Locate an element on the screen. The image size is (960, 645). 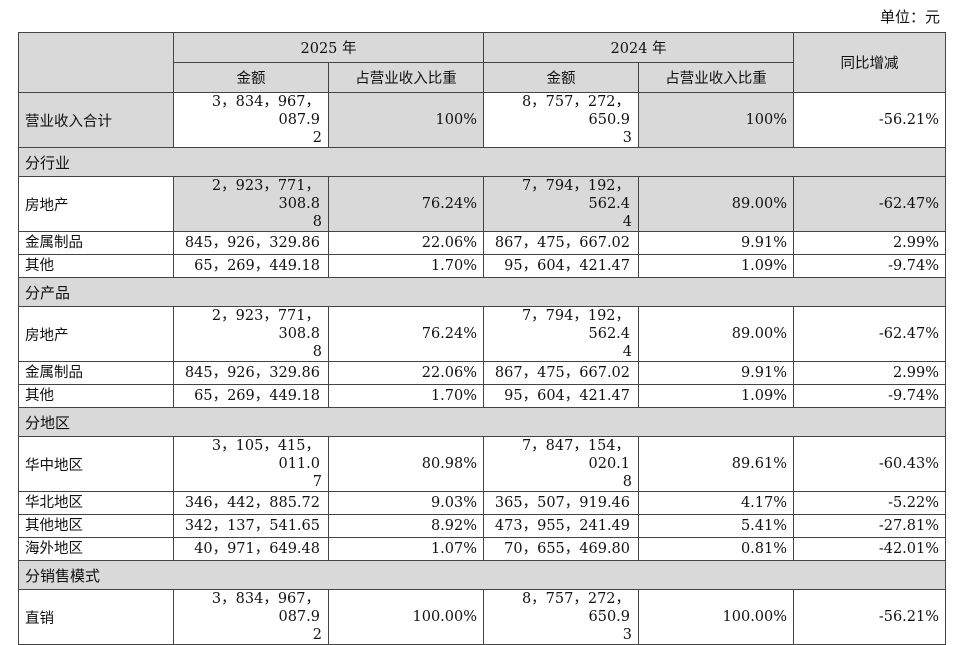
total-amount-2024-line1: 8，757，272，650.9 is located at coordinates (576, 111).